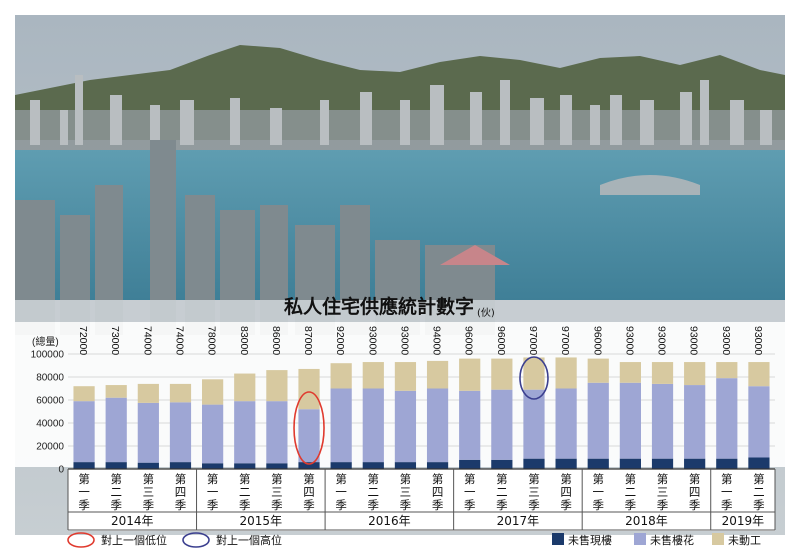 This screenshot has width=800, height=559. What do you see at coordinates (81, 540) in the screenshot?
I see `legend-low-marker` at bounding box center [81, 540].